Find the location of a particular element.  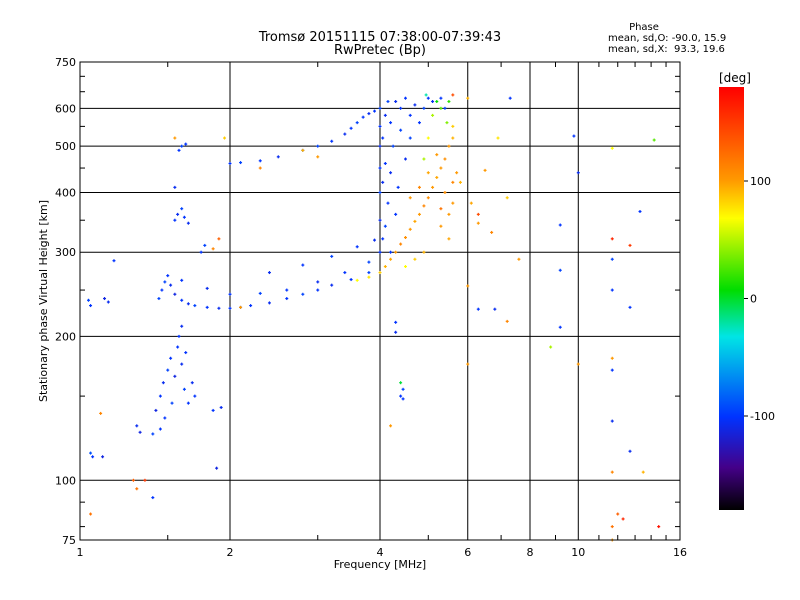

colorbar-label: [deg] is located at coordinates (735, 78).